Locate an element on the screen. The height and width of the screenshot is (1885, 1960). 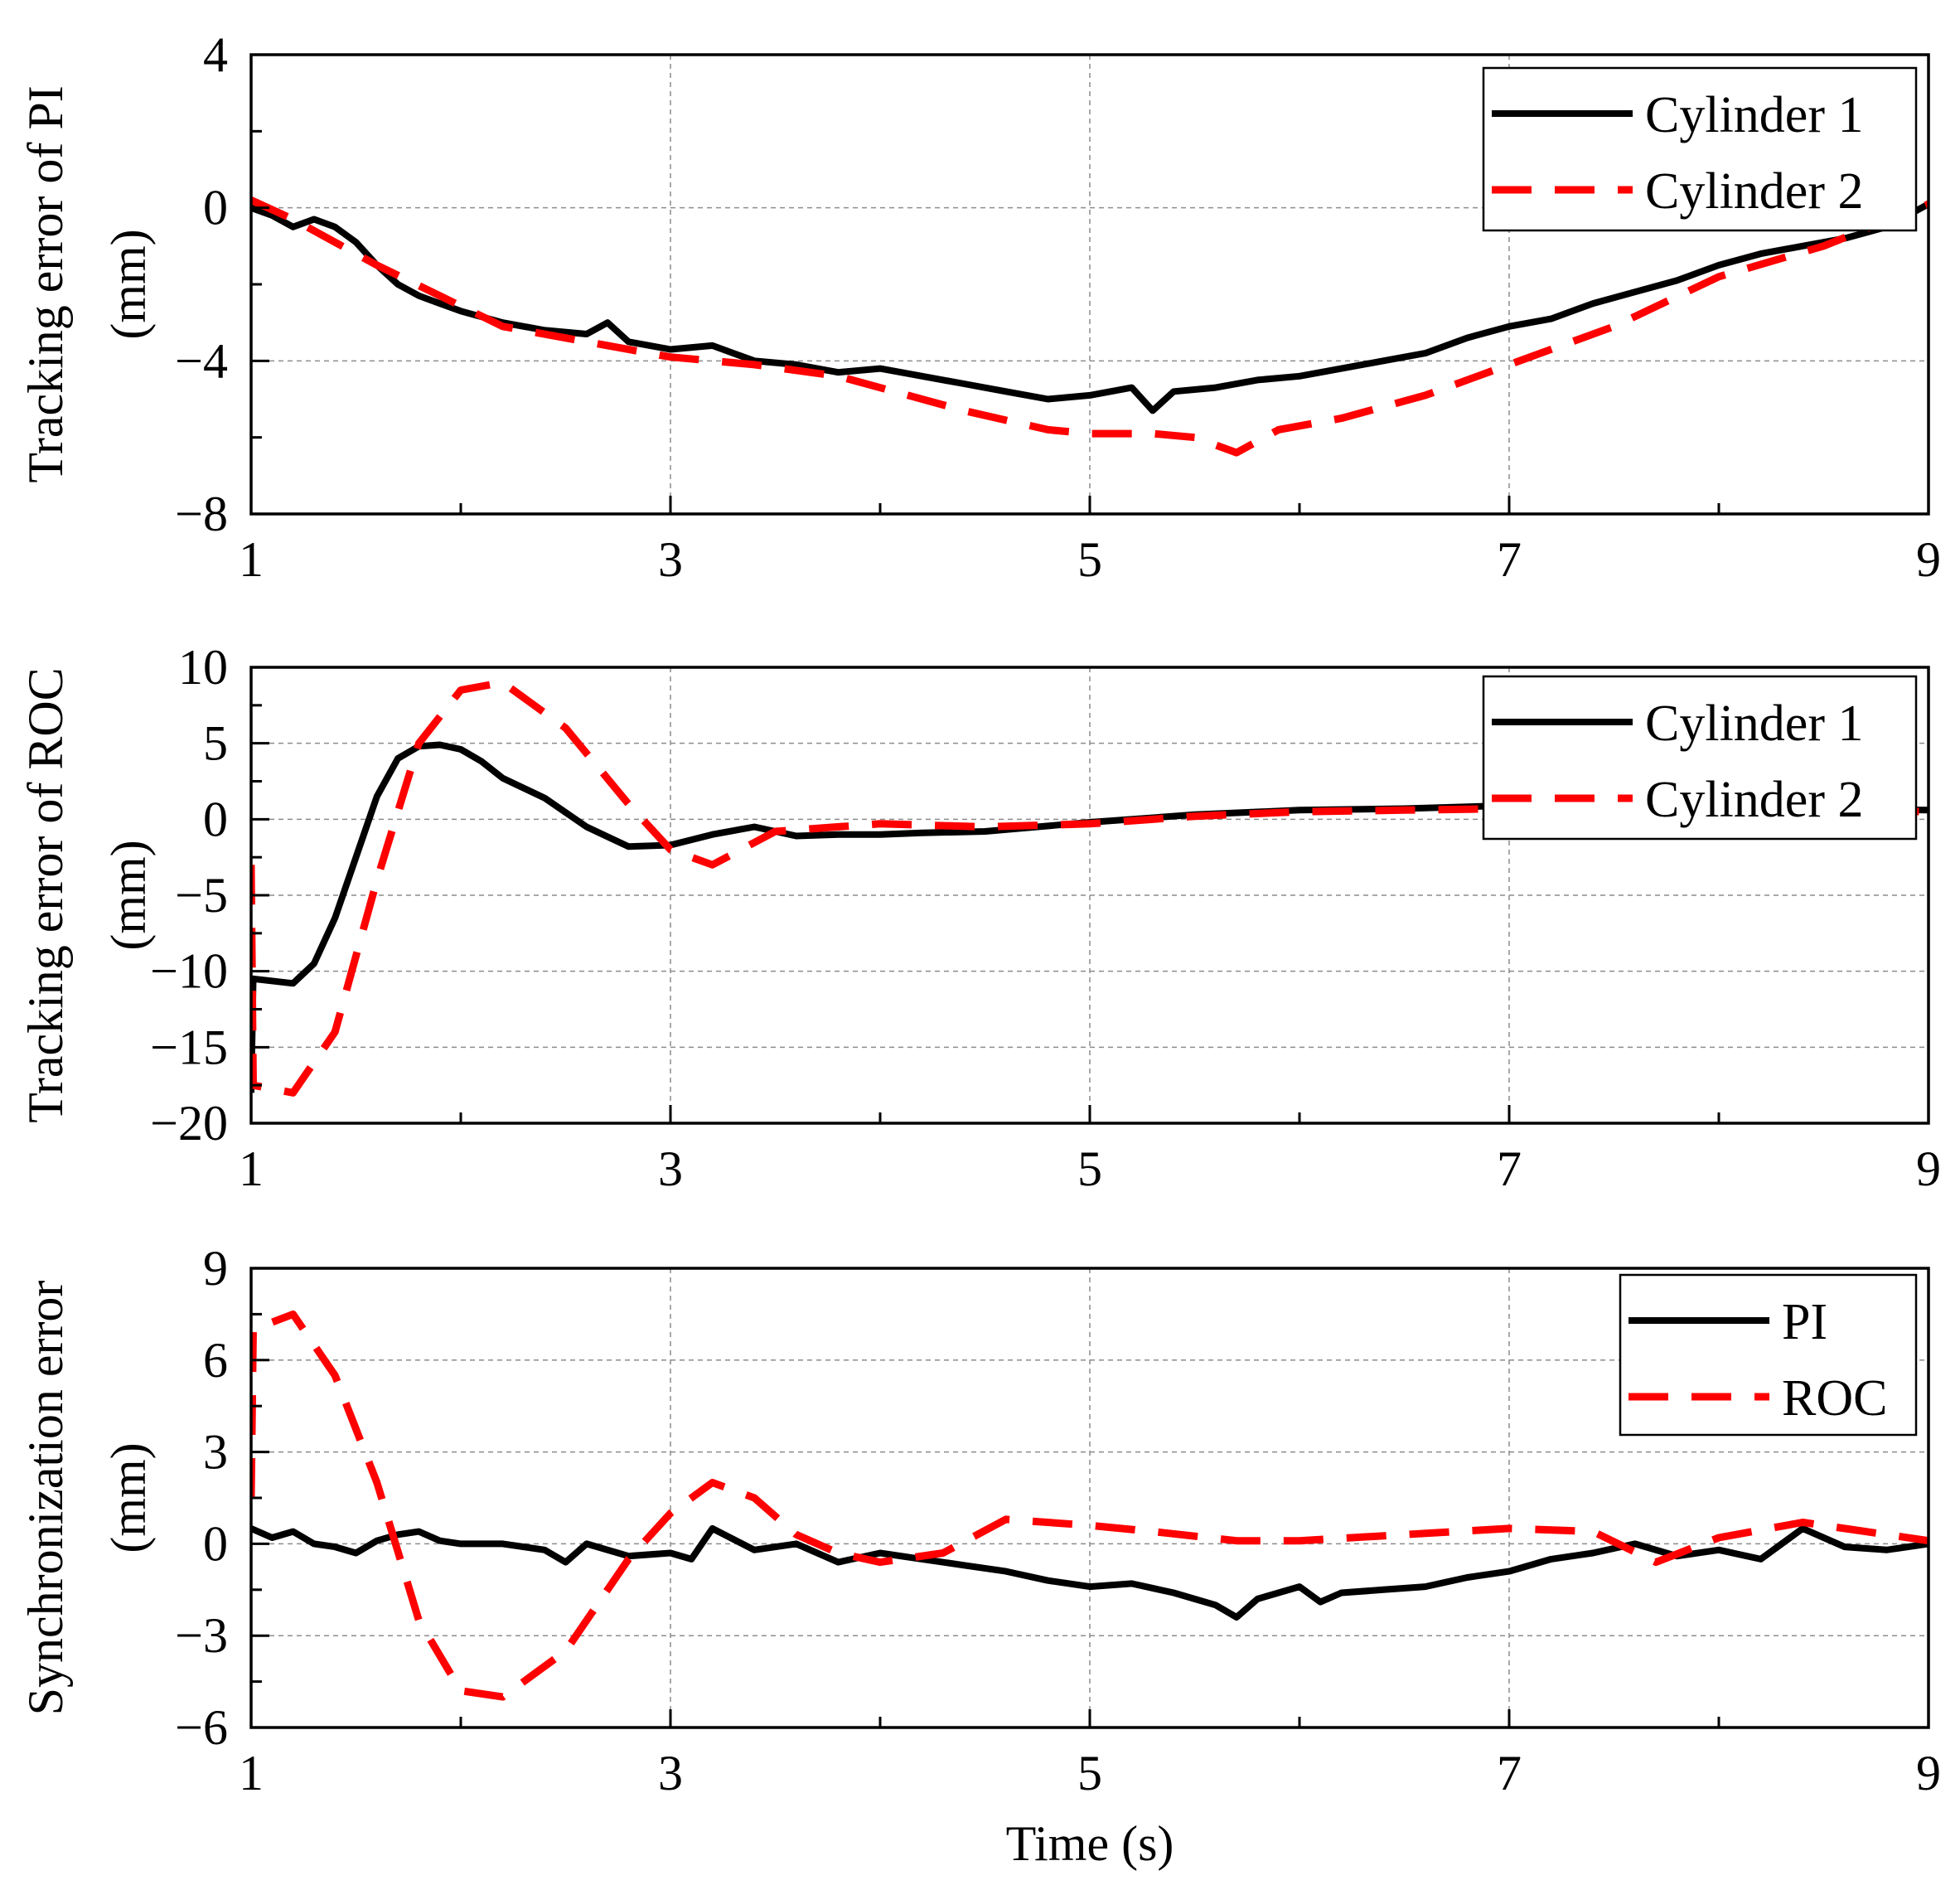
y-axis-title-line: Tracking error of ROC is located at coordinates (45, 894).